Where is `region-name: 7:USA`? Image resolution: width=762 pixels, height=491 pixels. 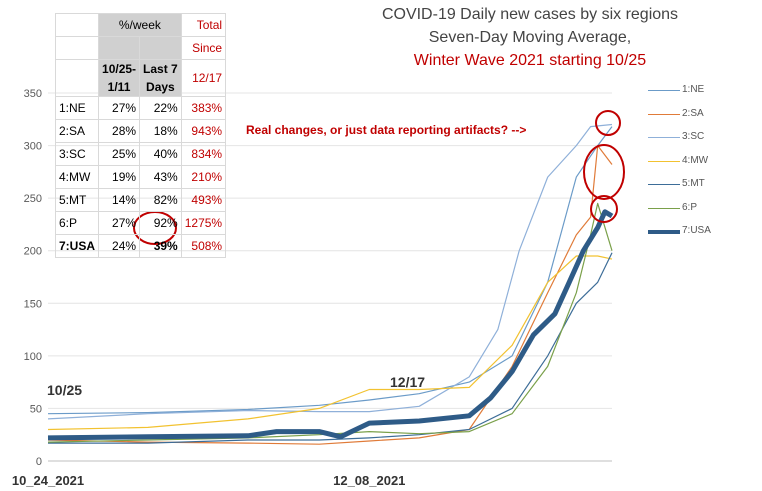
region-name: 7:USA is located at coordinates (77, 246).